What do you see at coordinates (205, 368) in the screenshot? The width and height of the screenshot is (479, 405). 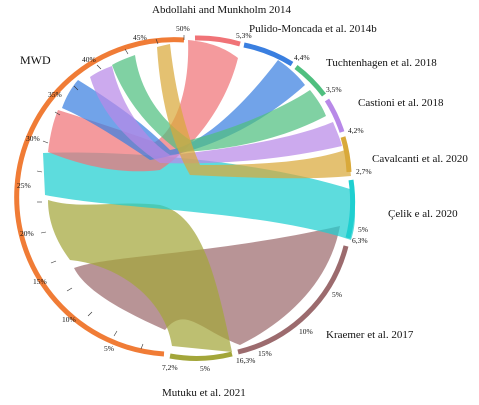 I see `tick-mutuku-5: 5%` at bounding box center [205, 368].